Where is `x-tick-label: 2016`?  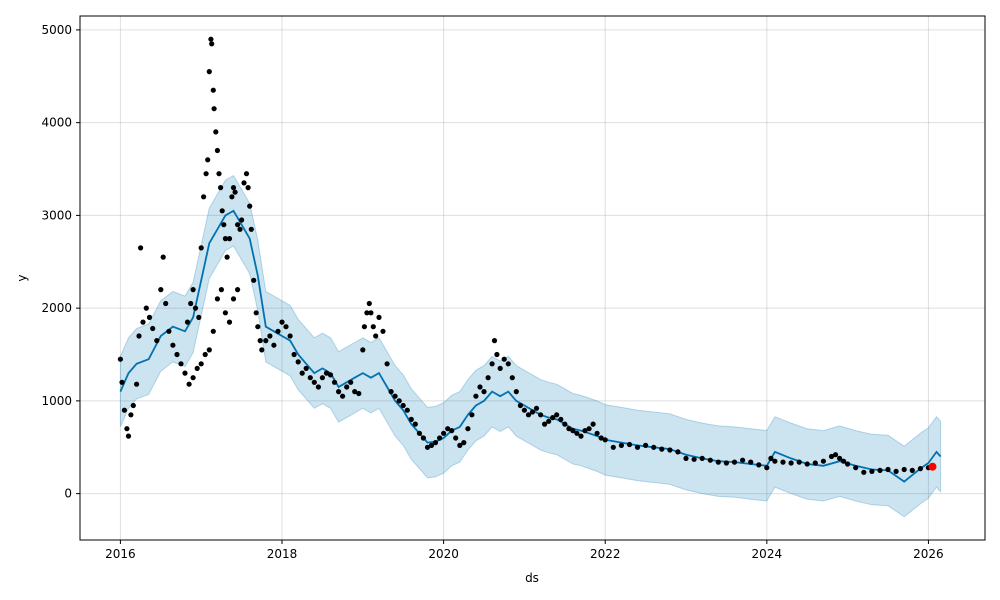 x-tick-label: 2016 is located at coordinates (120, 554).